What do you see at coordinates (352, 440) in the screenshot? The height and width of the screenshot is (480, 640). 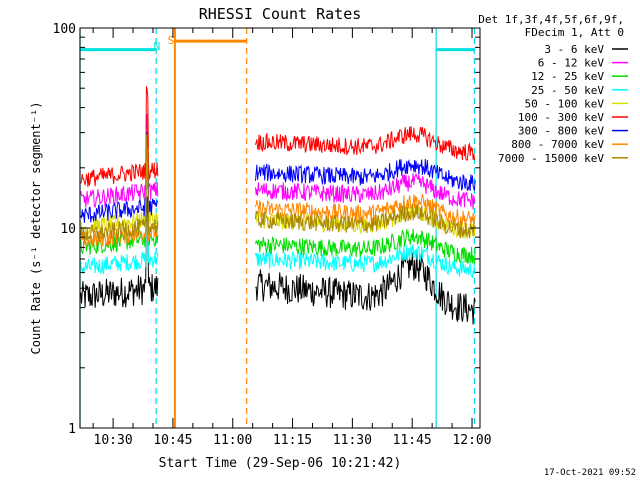 I see `x-tick-label: 11:30` at bounding box center [352, 440].